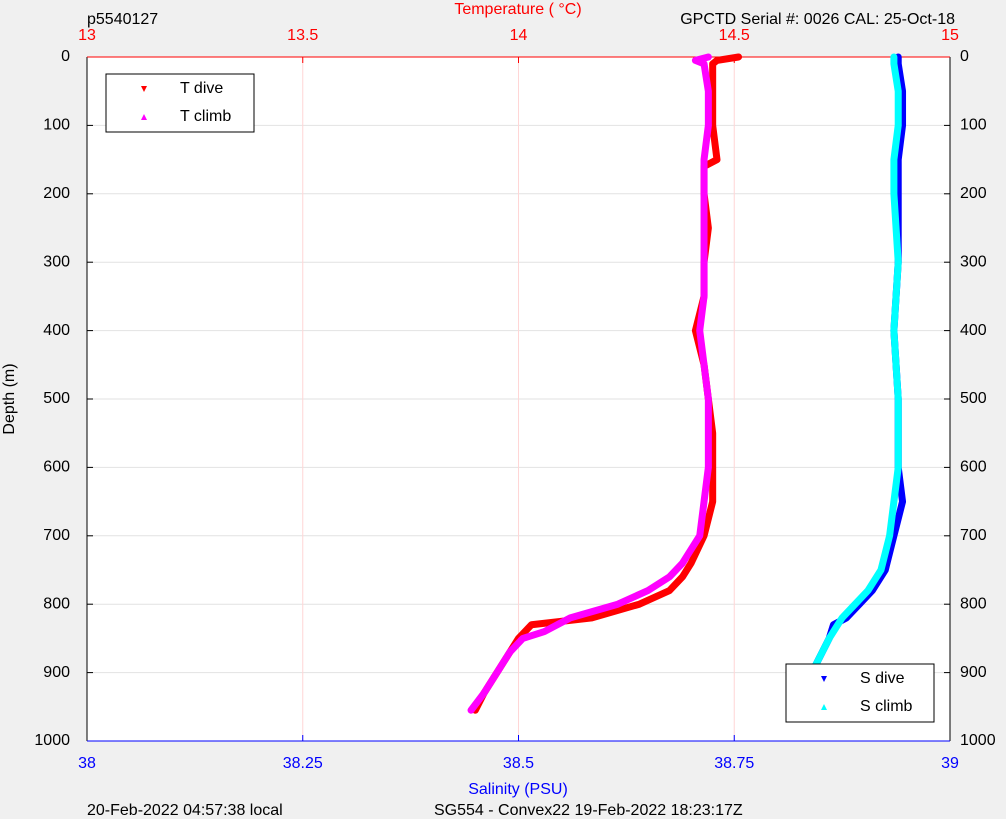  I want to click on y-tick-label-right: 0, so click(964, 56).